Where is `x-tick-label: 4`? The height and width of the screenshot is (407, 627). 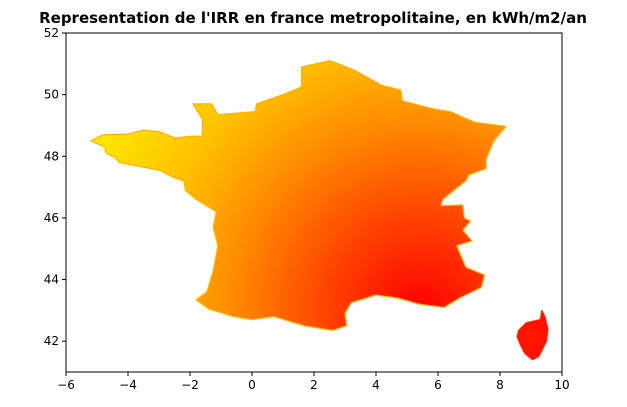
x-tick-label: 4 is located at coordinates (376, 385).